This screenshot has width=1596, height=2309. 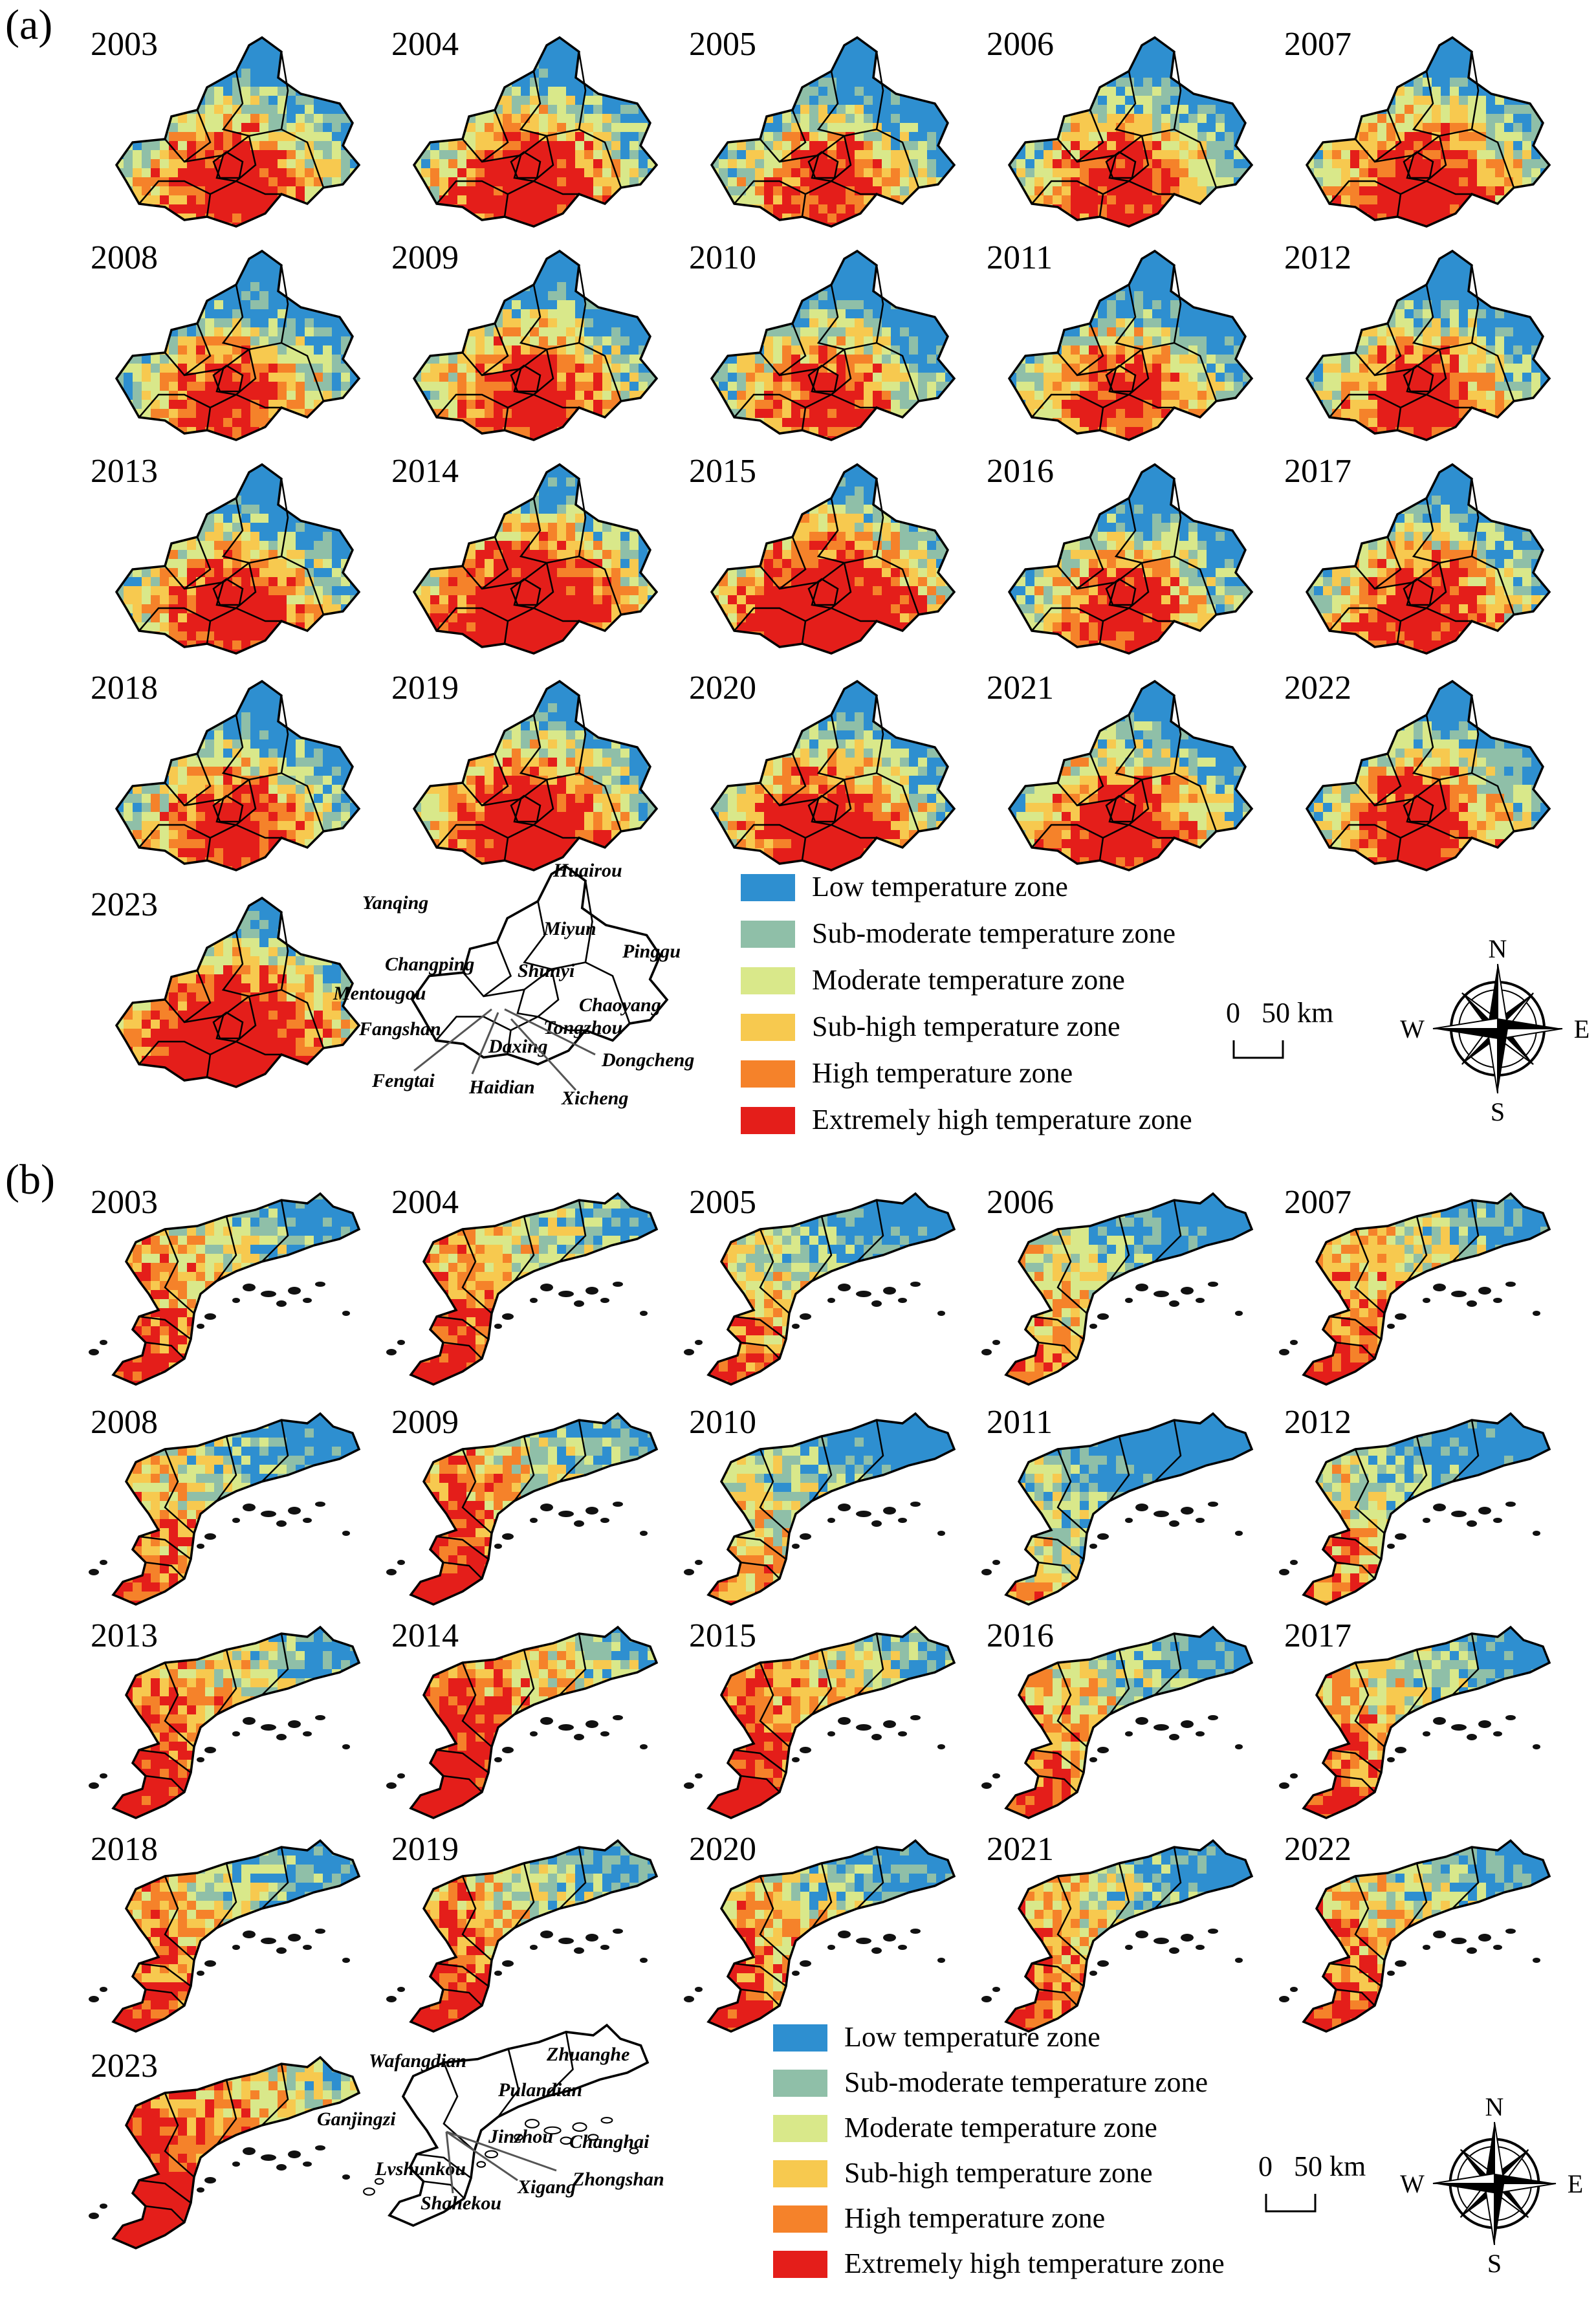 What do you see at coordinates (610, 2141) in the screenshot?
I see `district-label: Changhai` at bounding box center [610, 2141].